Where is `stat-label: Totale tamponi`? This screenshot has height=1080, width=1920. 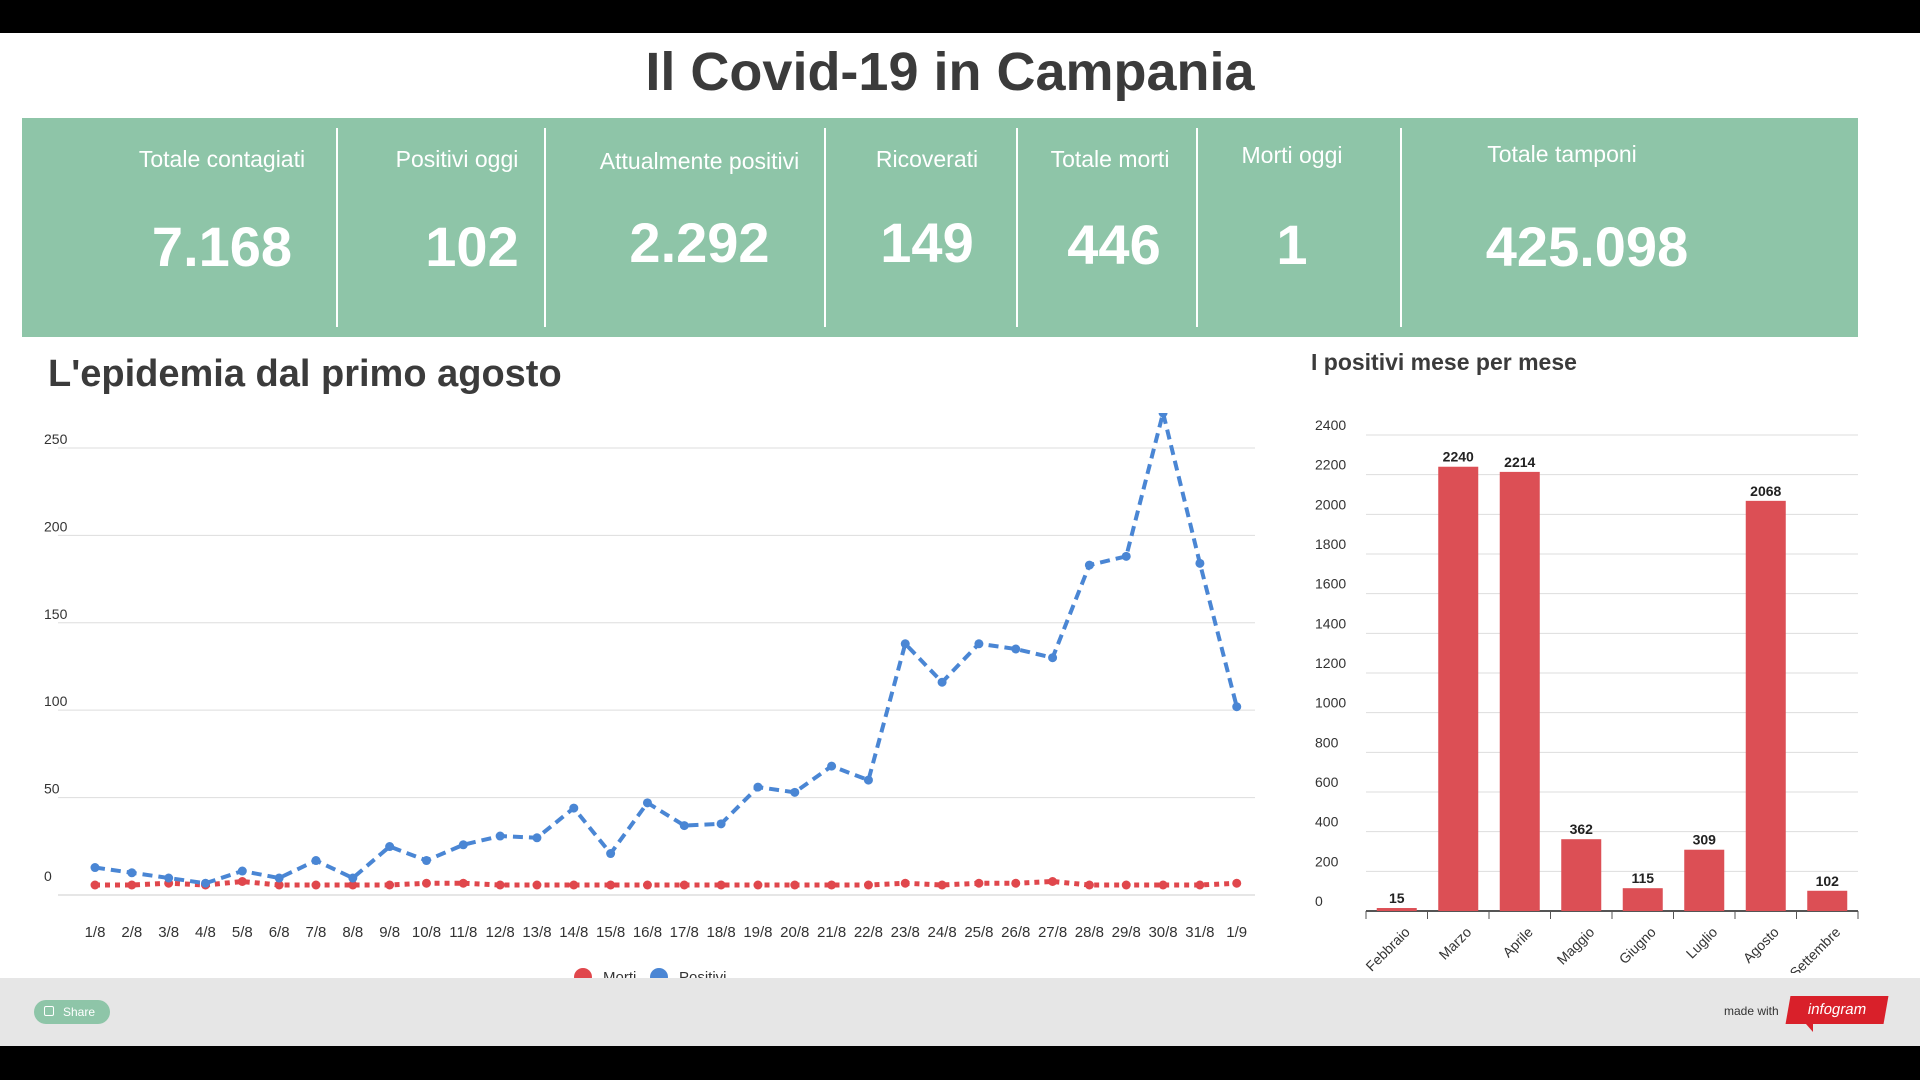 stat-label: Totale tamponi is located at coordinates (1562, 154).